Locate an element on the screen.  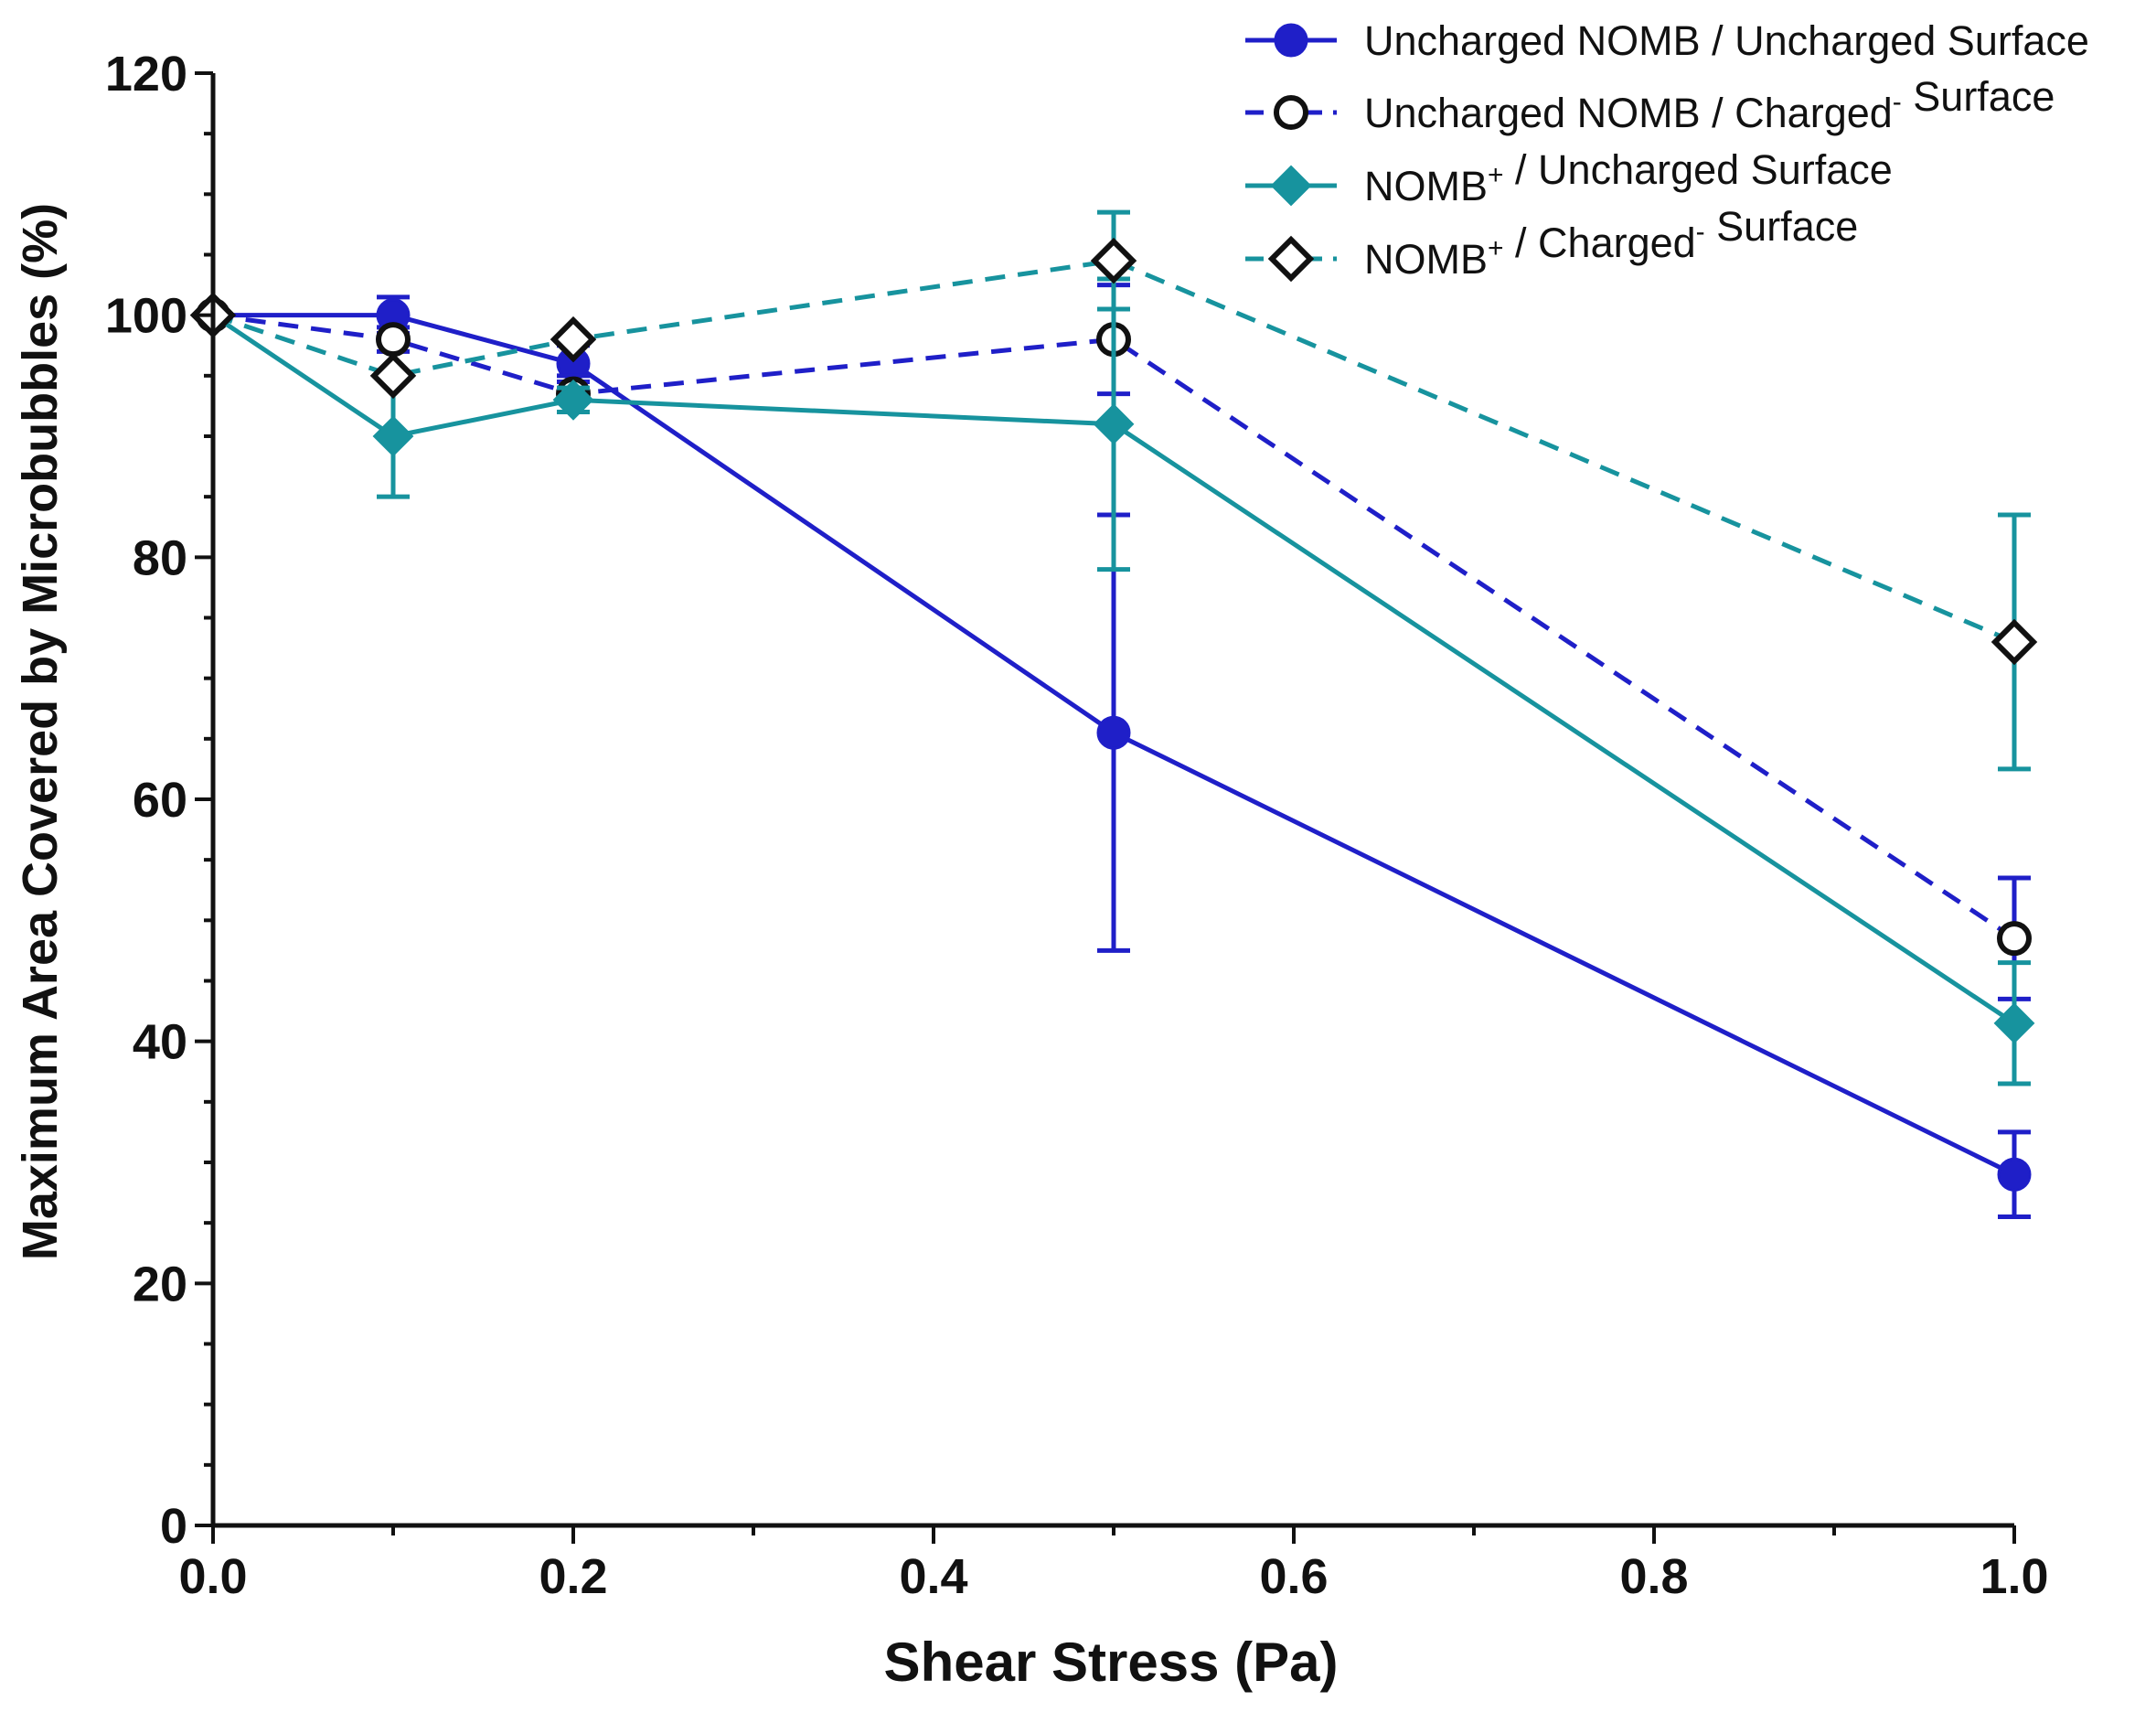
x-tick-label: 0.2 is located at coordinates (573, 1576).